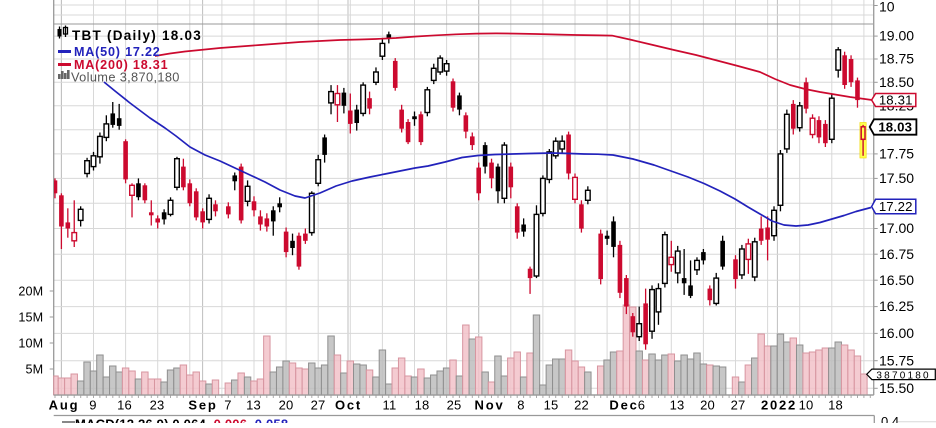 Image resolution: width=936 pixels, height=428 pixels. I want to click on svg-text: 20M, so click(30, 292).